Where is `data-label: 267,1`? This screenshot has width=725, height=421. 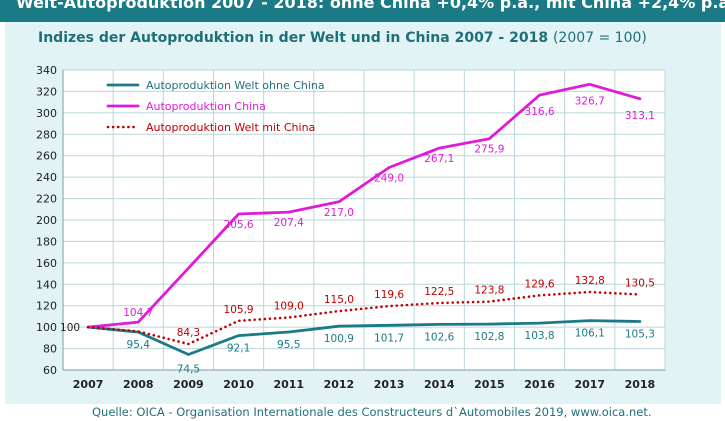
data-label: 267,1 is located at coordinates (439, 159).